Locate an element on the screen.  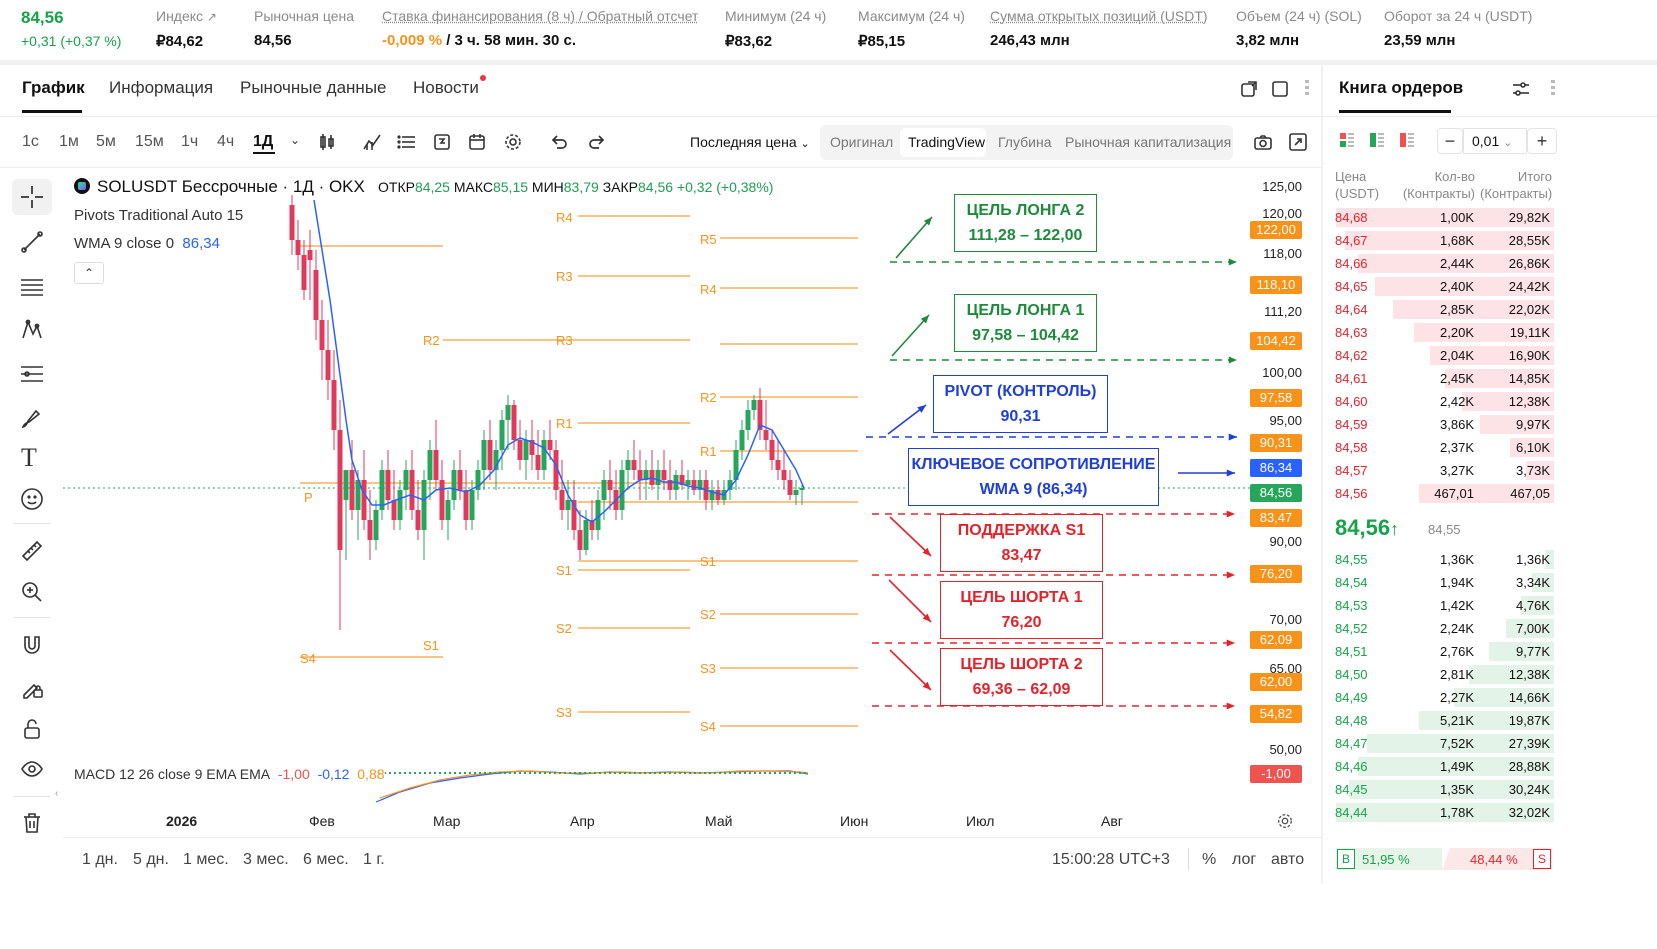
orderbook-row: 84,60 2,42K 12,38K is located at coordinates (1438, 401).